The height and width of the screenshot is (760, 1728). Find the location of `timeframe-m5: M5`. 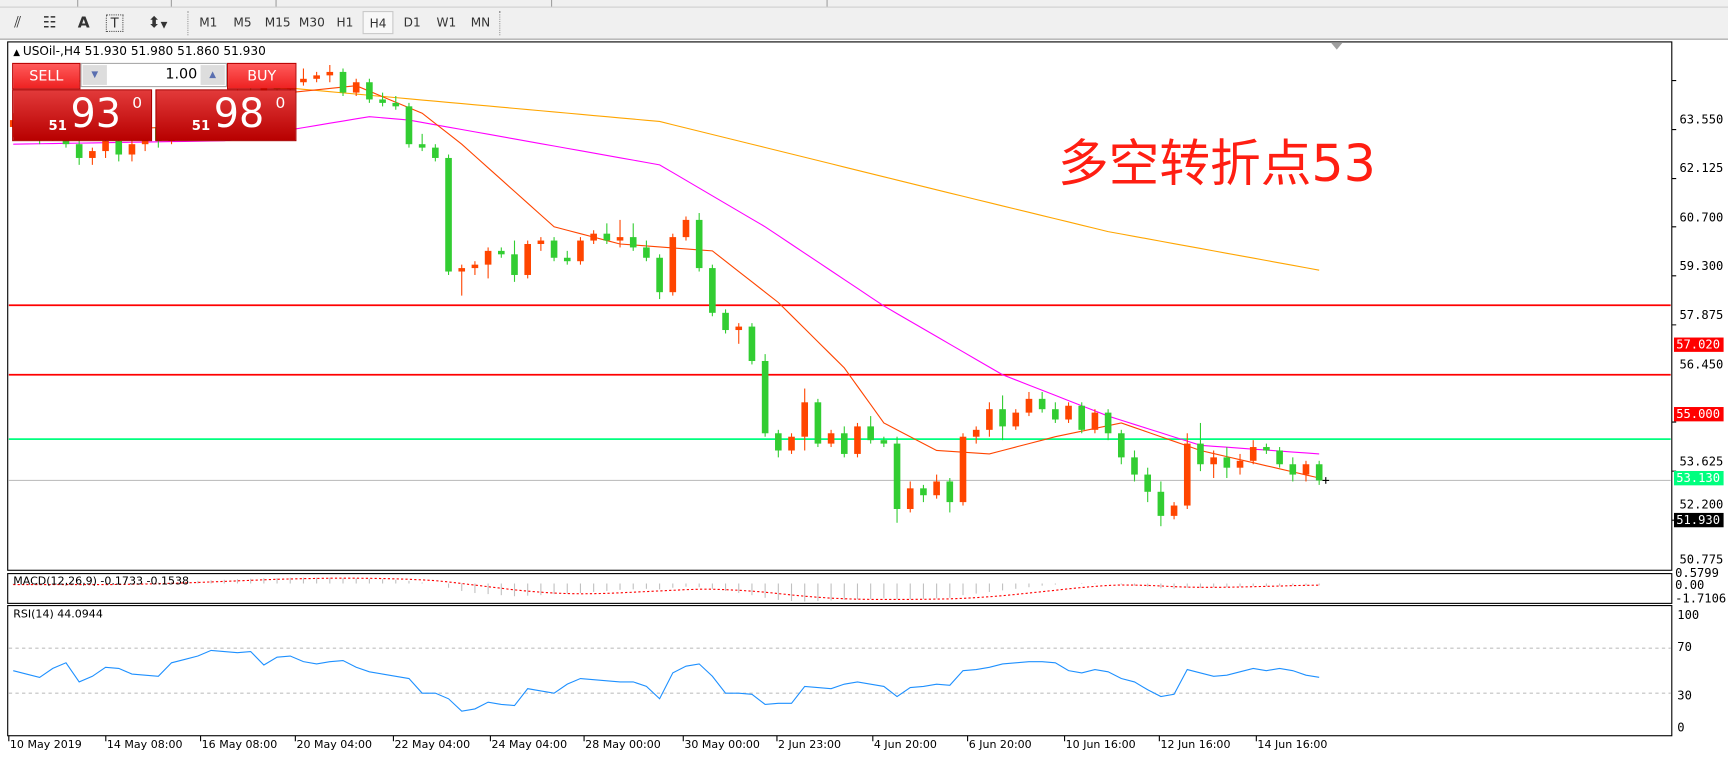

timeframe-m5: M5 is located at coordinates (242, 22).